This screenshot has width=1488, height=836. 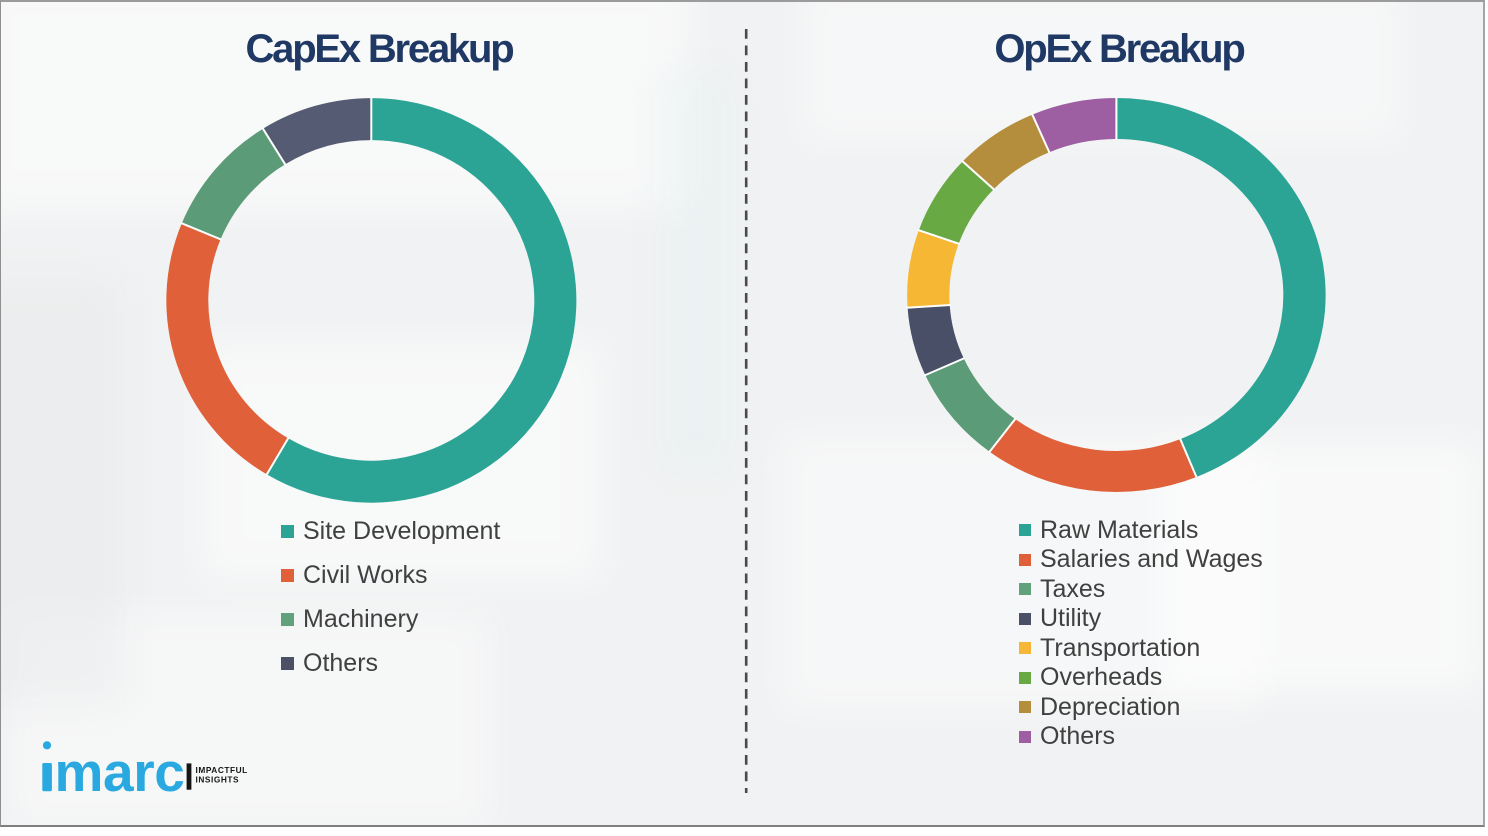 What do you see at coordinates (222, 770) in the screenshot?
I see `svg-text: IMPACTFUL` at bounding box center [222, 770].